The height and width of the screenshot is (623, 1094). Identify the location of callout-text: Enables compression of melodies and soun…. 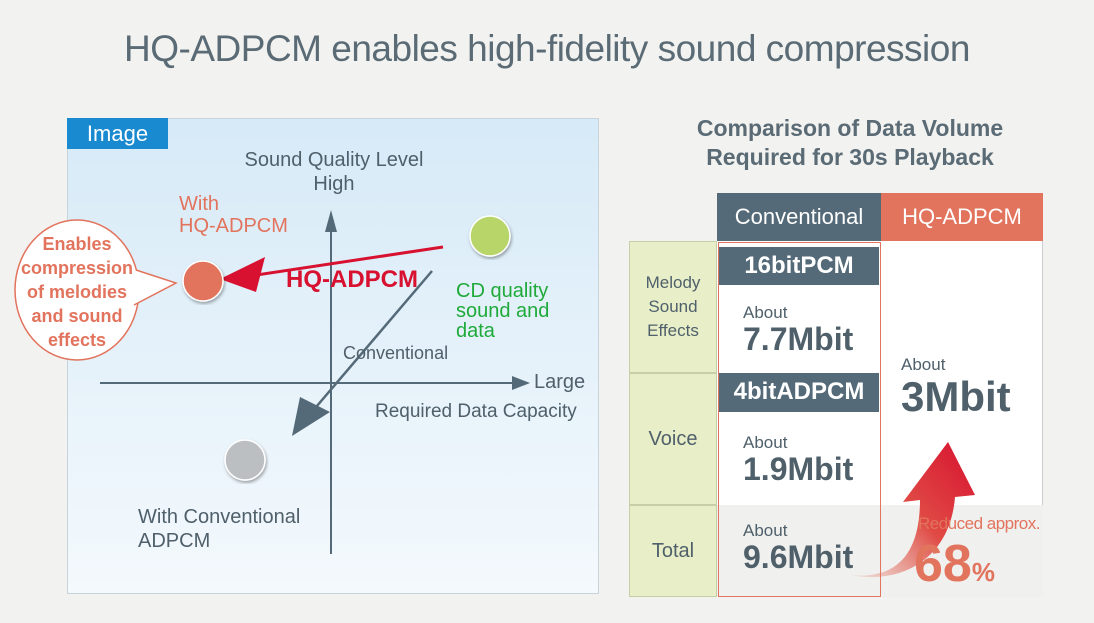
(77, 292).